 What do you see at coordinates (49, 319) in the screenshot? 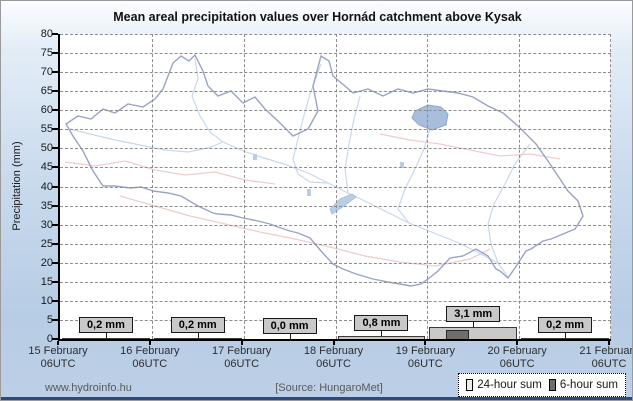
I see `y-tick-label: 5` at bounding box center [49, 319].